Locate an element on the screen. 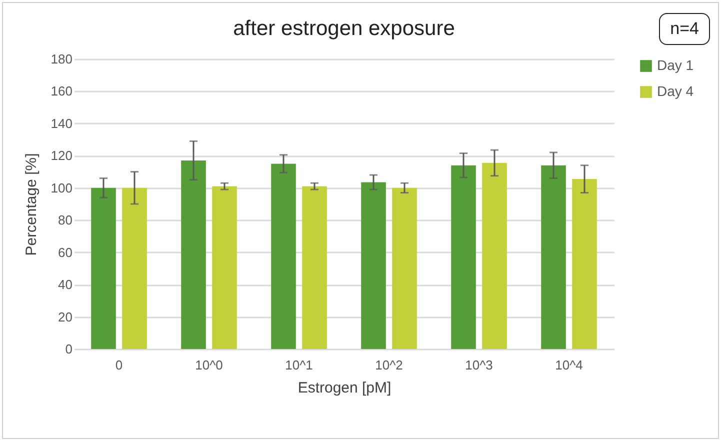  y-tick-label: 60 is located at coordinates (65, 252).